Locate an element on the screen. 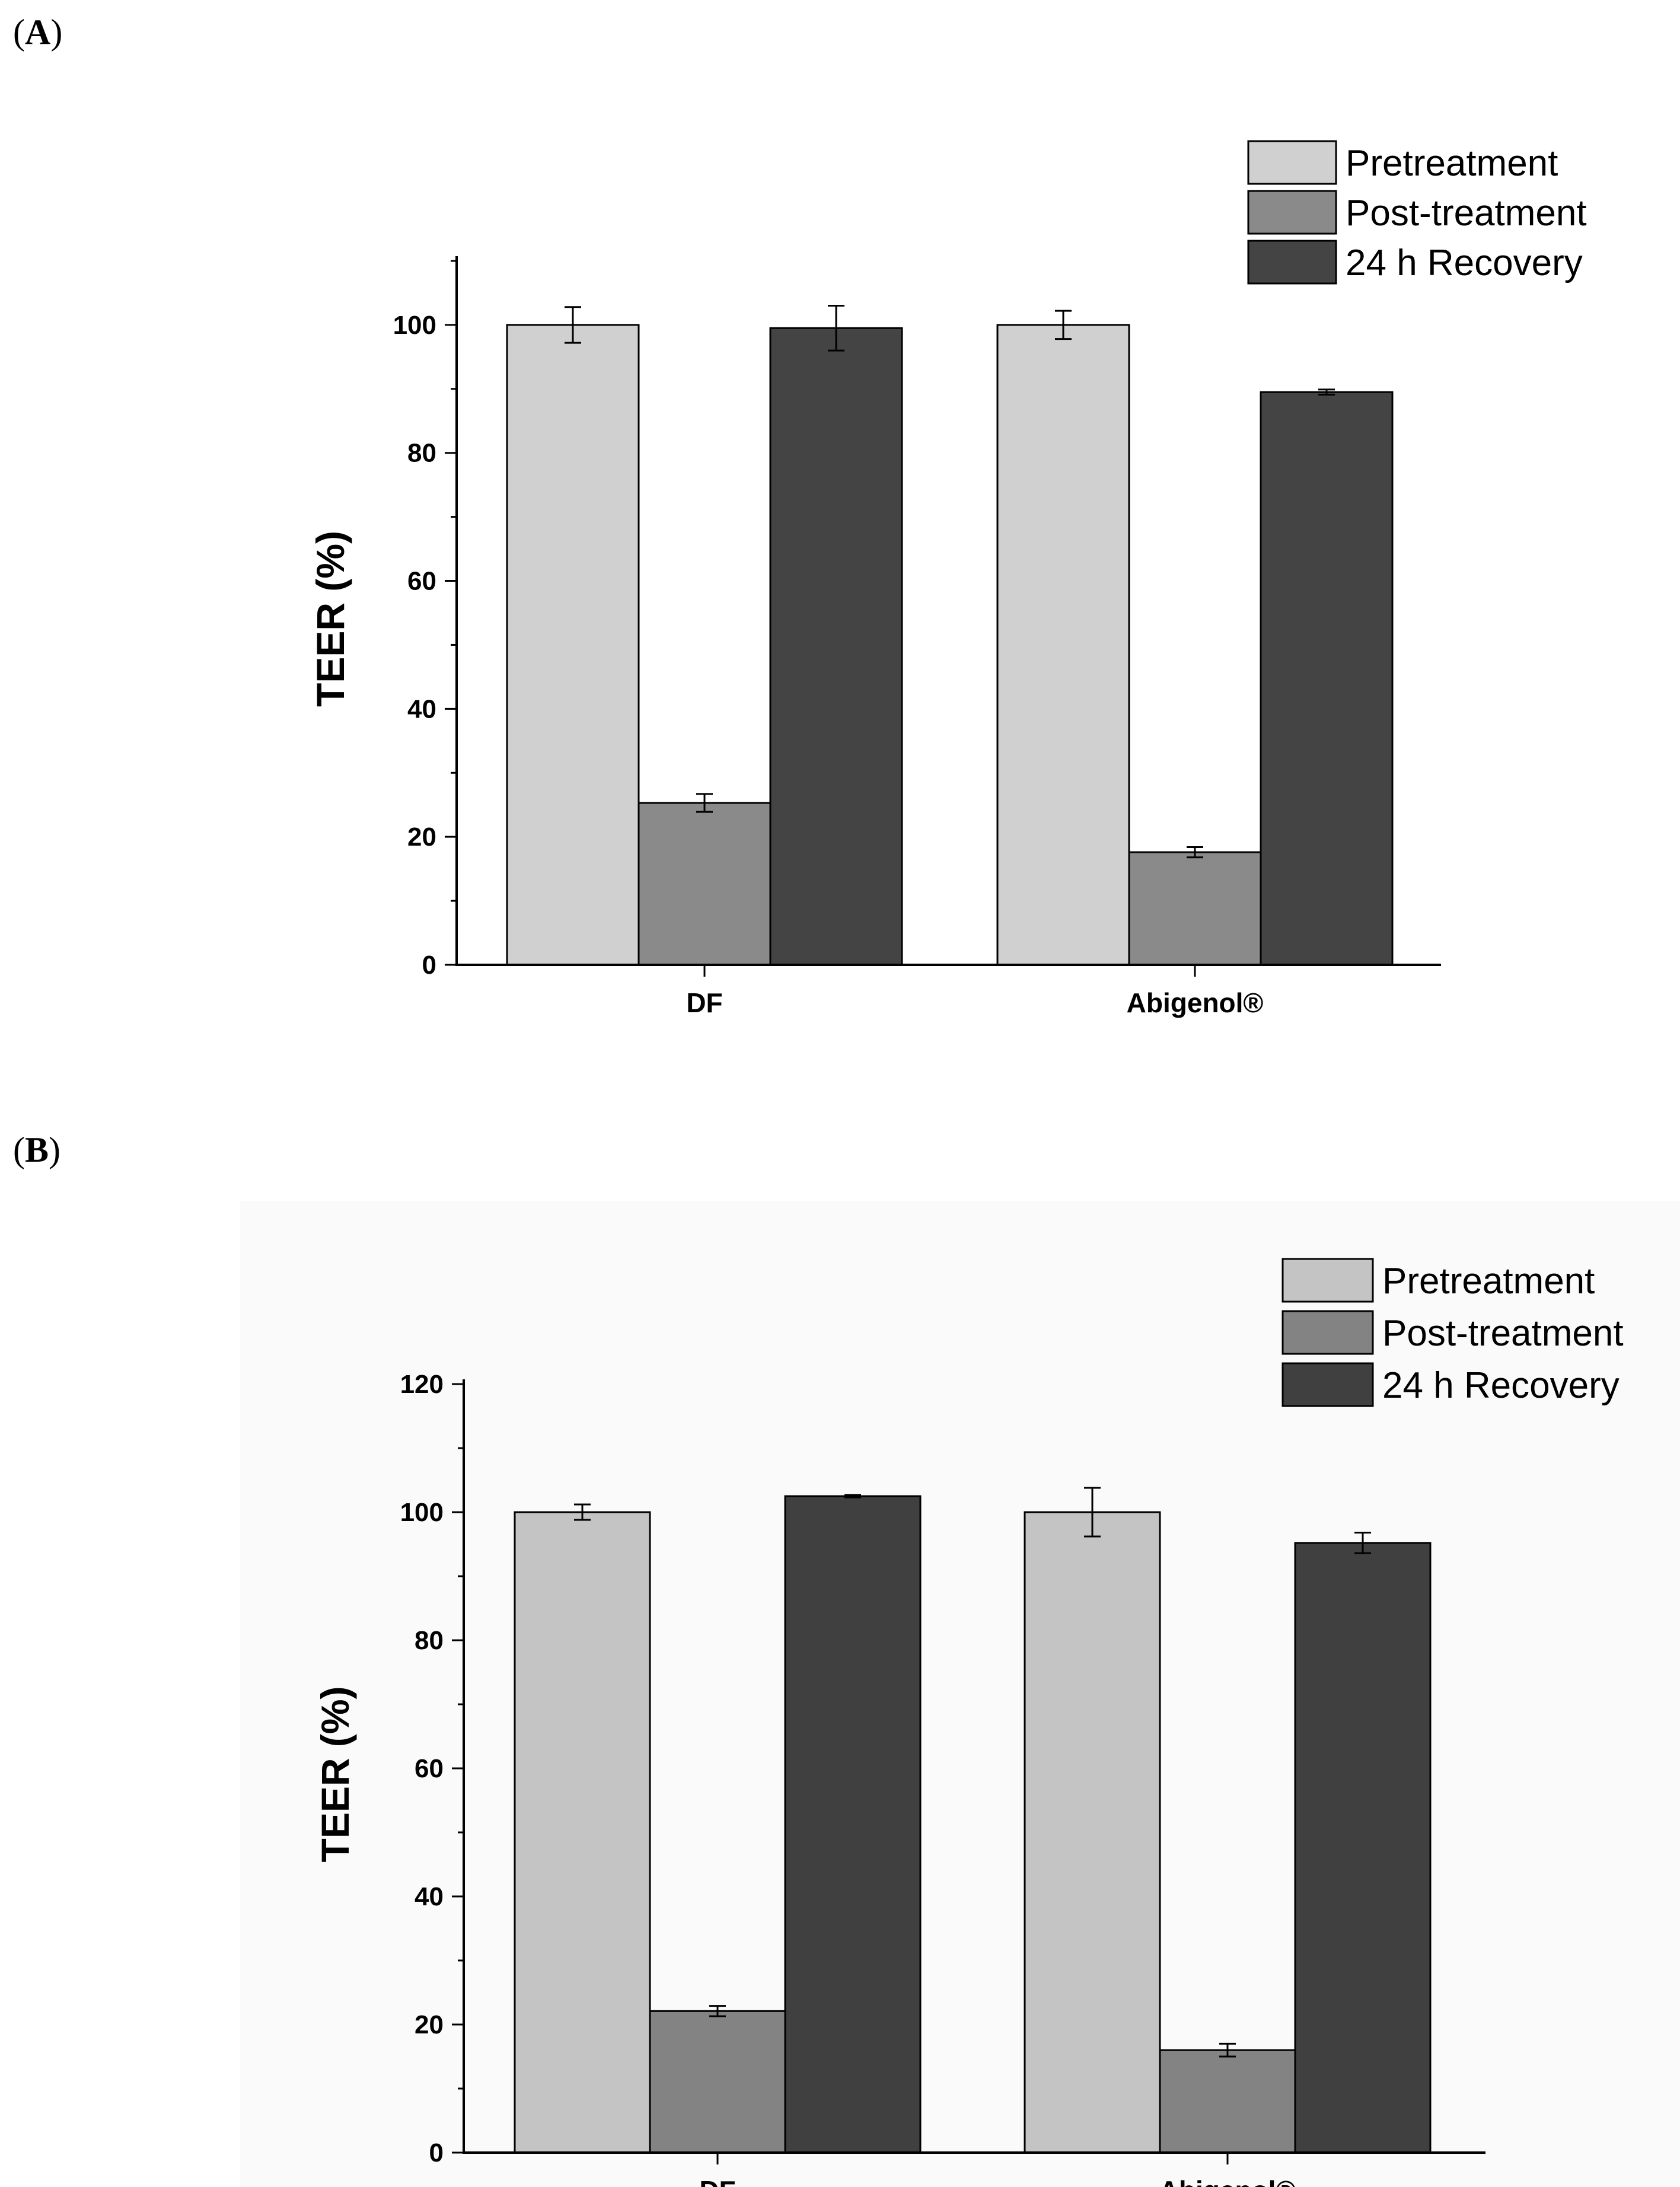  chart-b-y-tick-label: 20 is located at coordinates (429, 2025).